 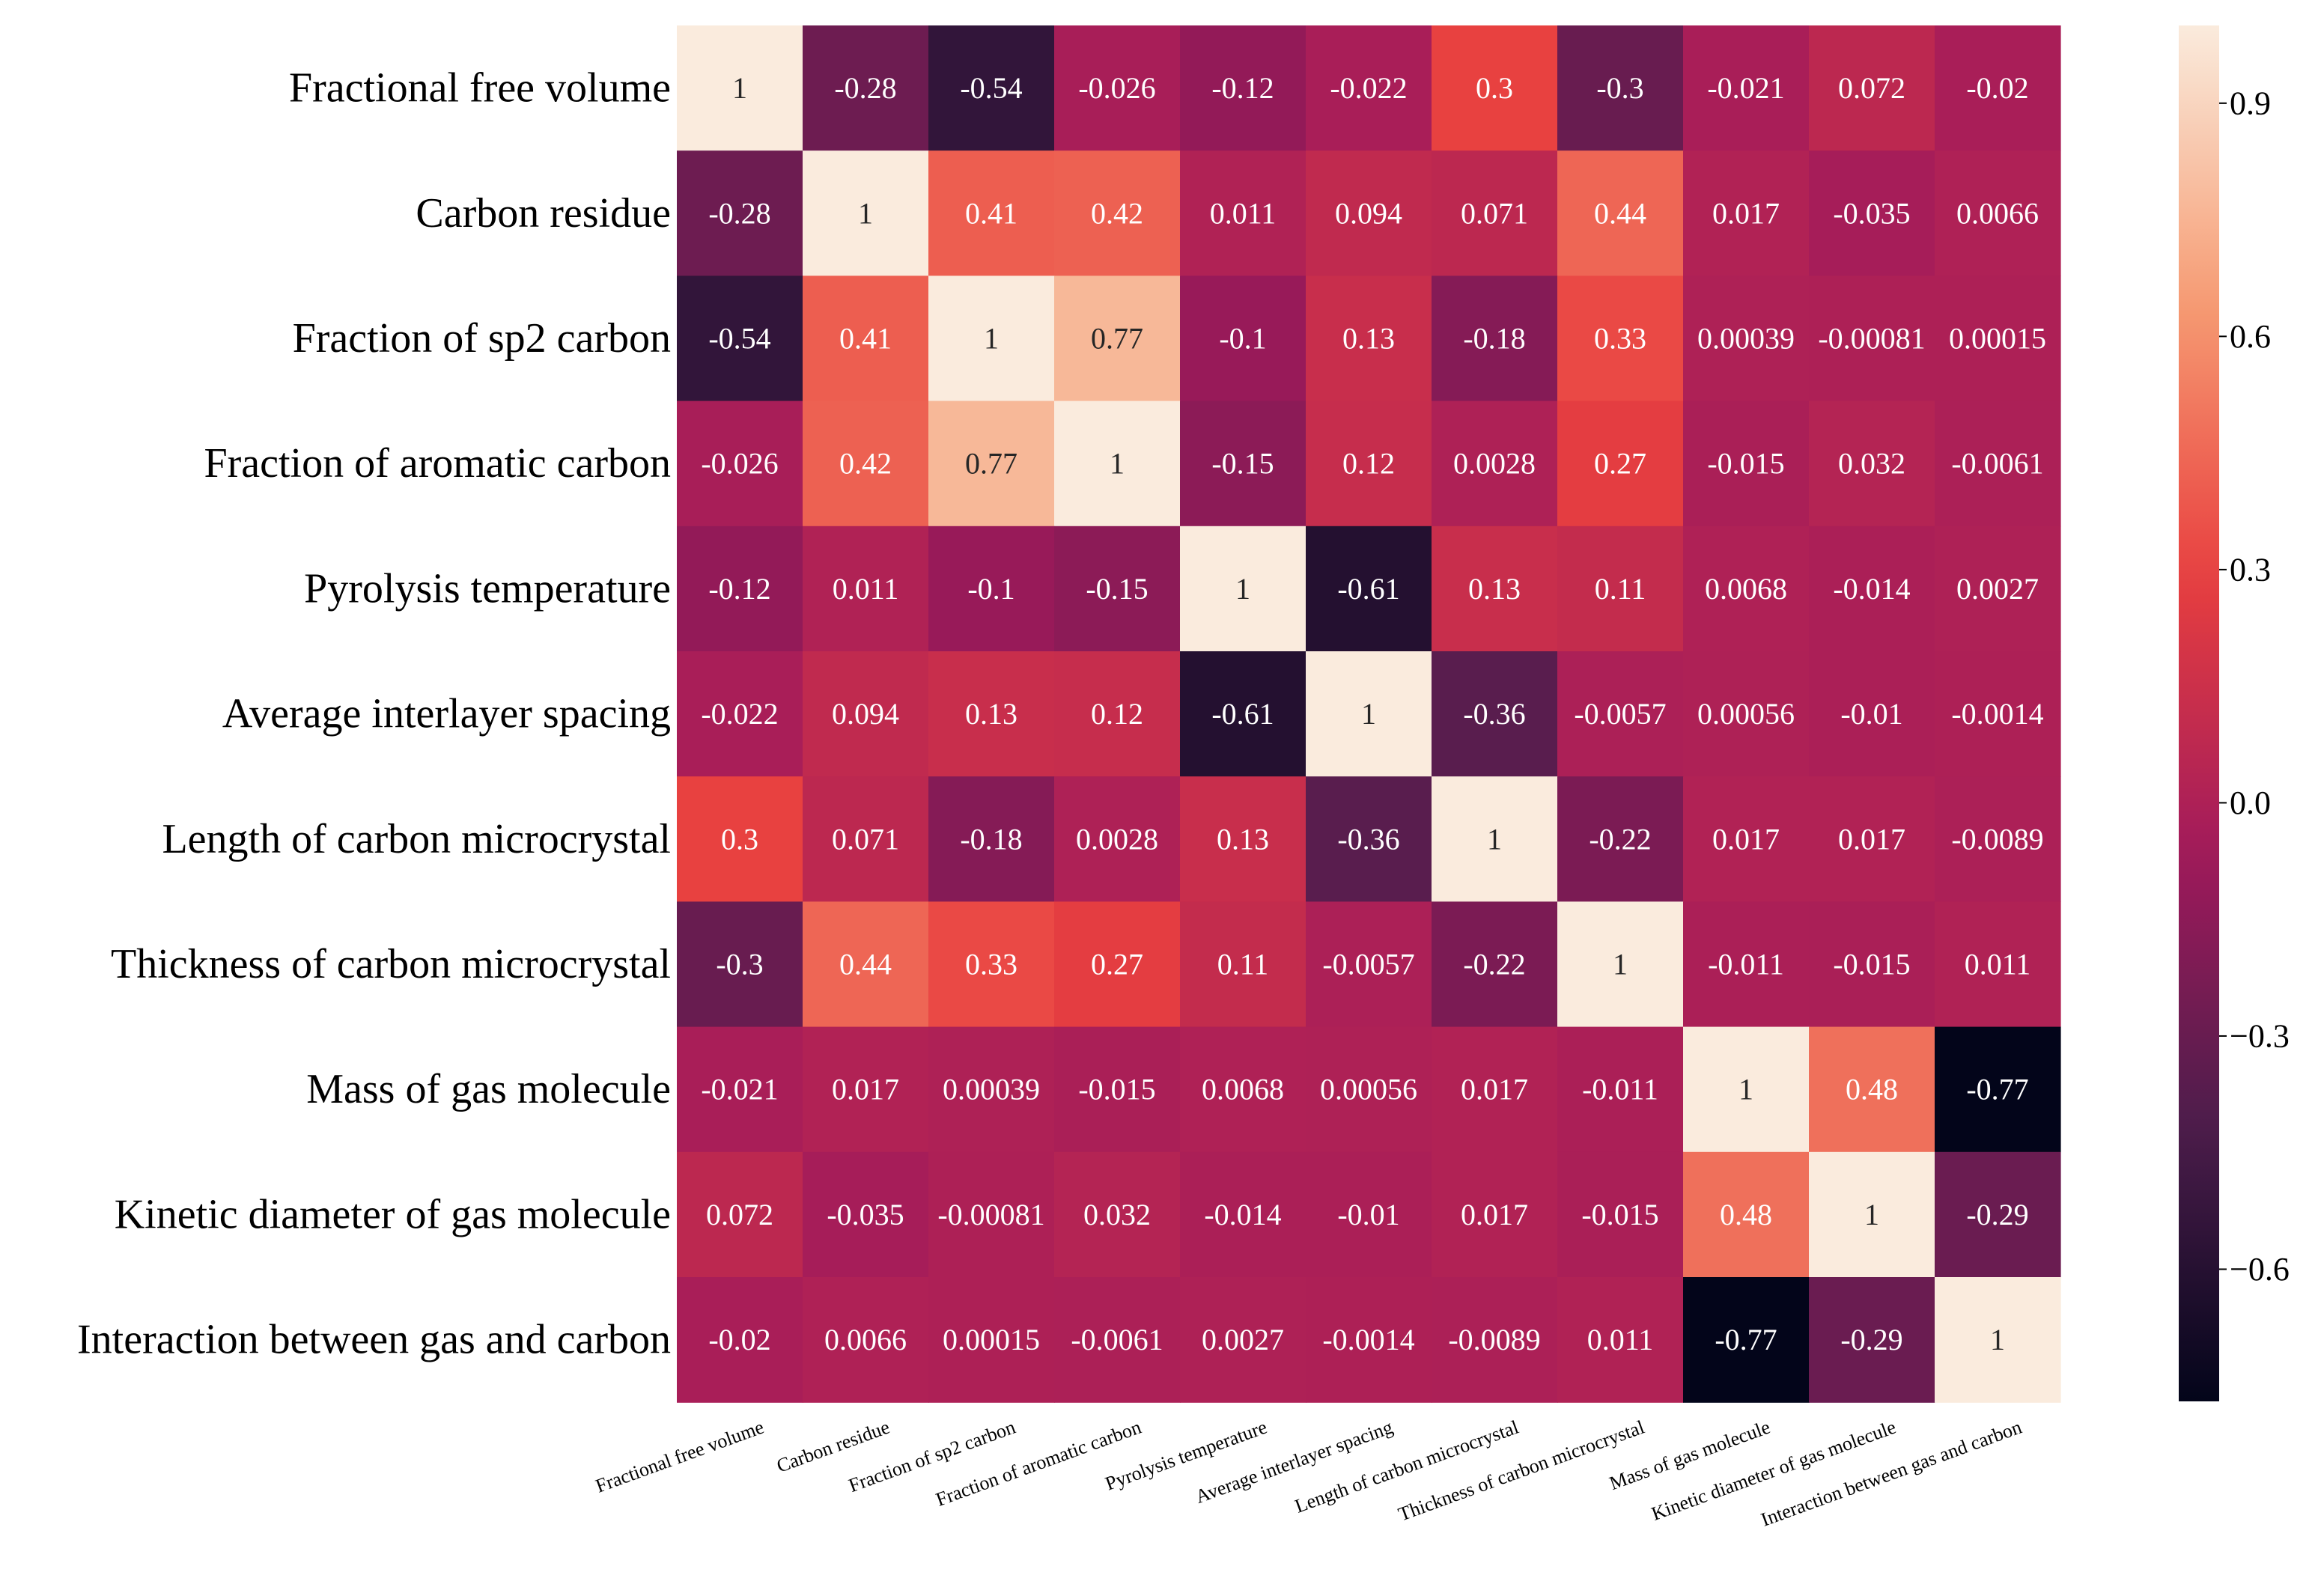 I want to click on x-tick-label: Thickness of carbon microcrystal, so click(x=1521, y=1471).